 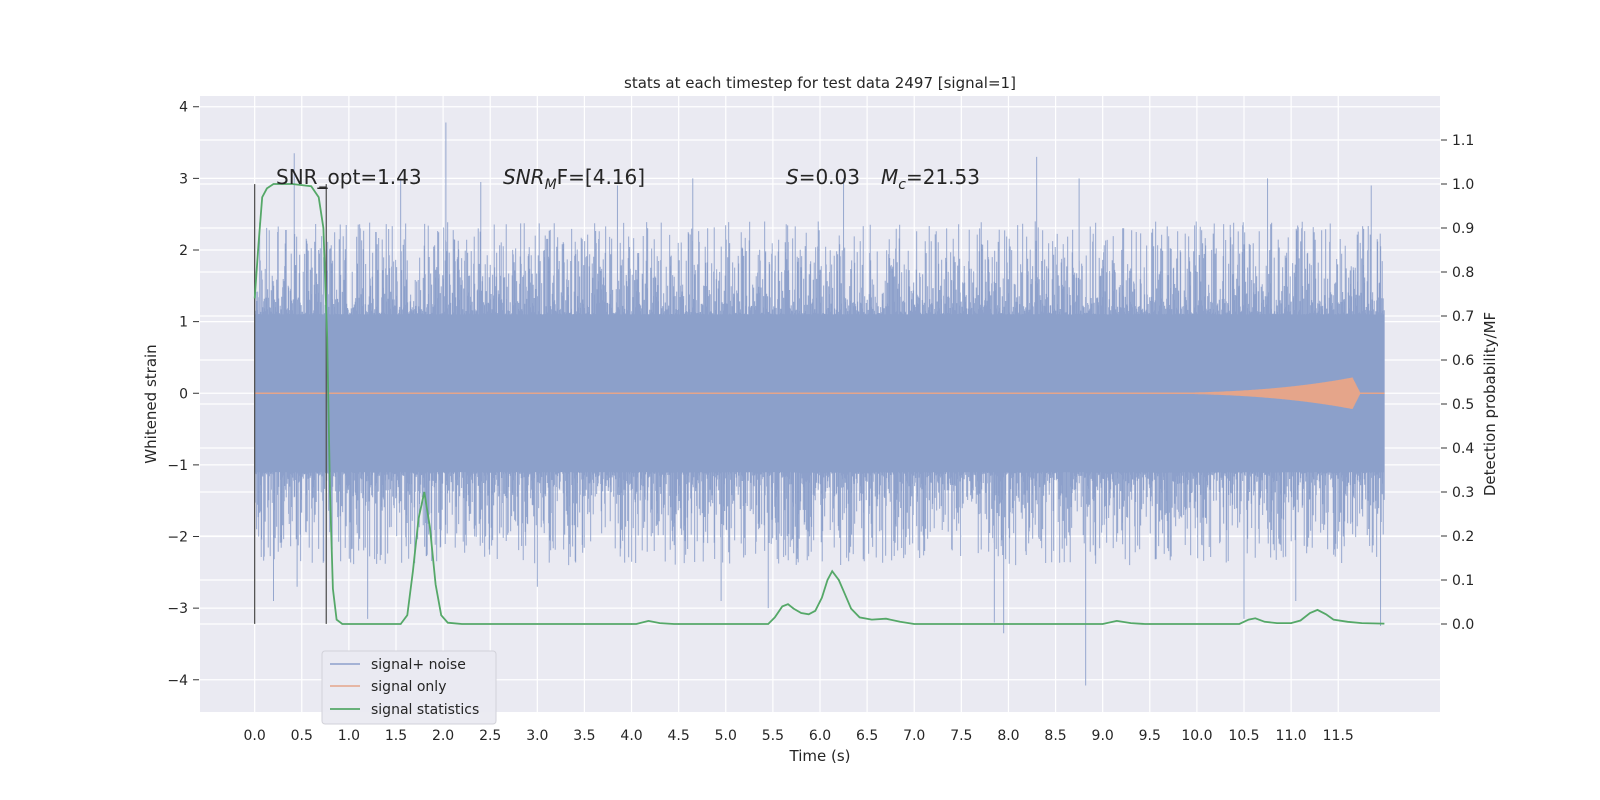 I want to click on y-right-tick-label: 1.1, so click(x=1463, y=141).